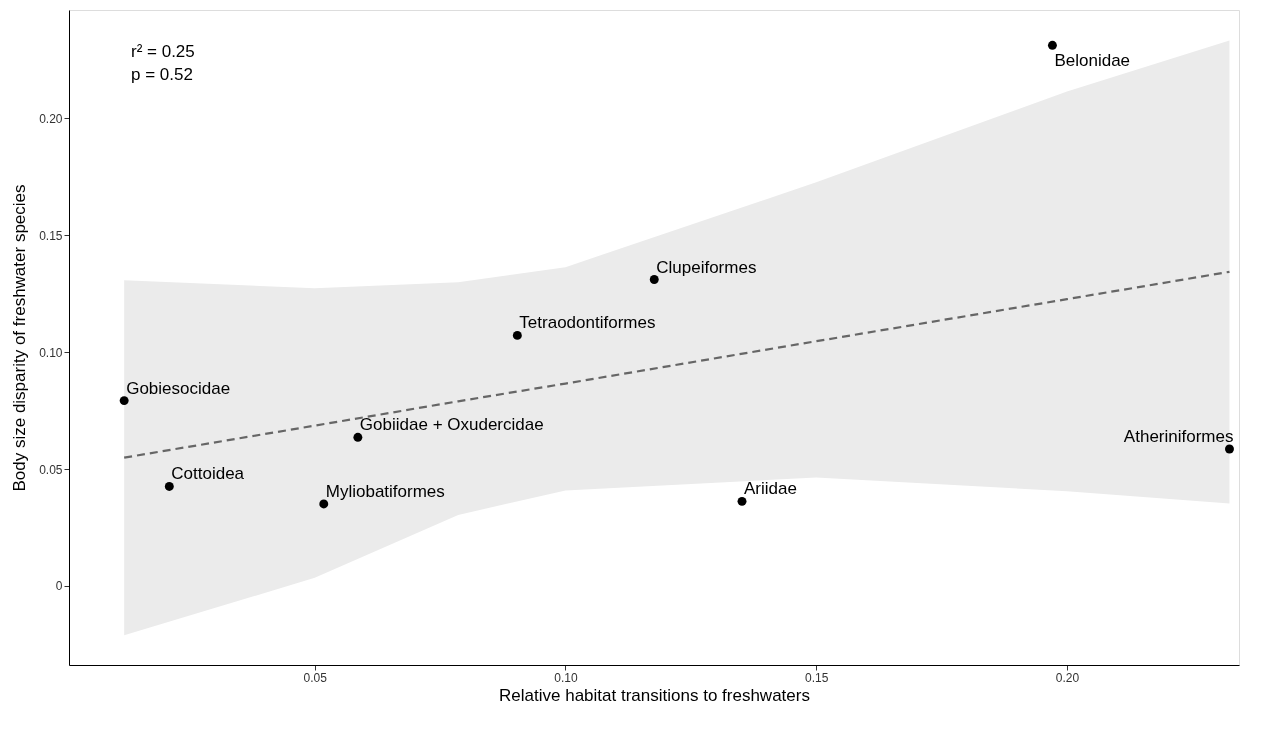  What do you see at coordinates (20, 338) in the screenshot?
I see `y-axis-title: Body size disparity of freshwater species` at bounding box center [20, 338].